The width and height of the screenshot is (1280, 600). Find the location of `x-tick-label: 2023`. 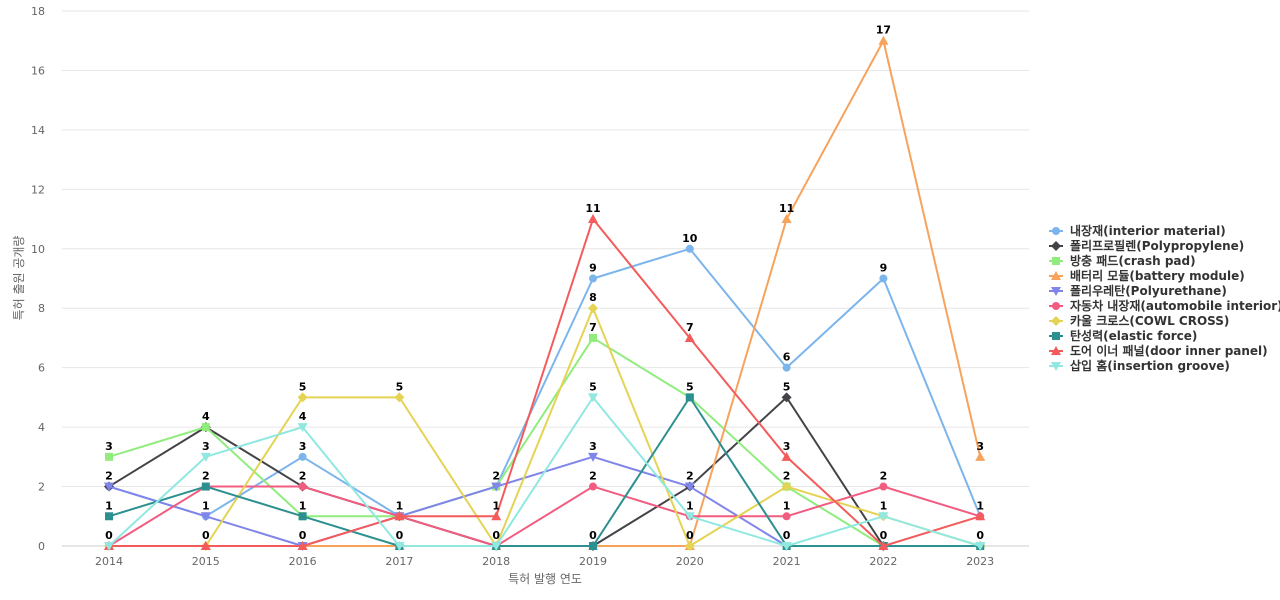

x-tick-label: 2023 is located at coordinates (980, 561).